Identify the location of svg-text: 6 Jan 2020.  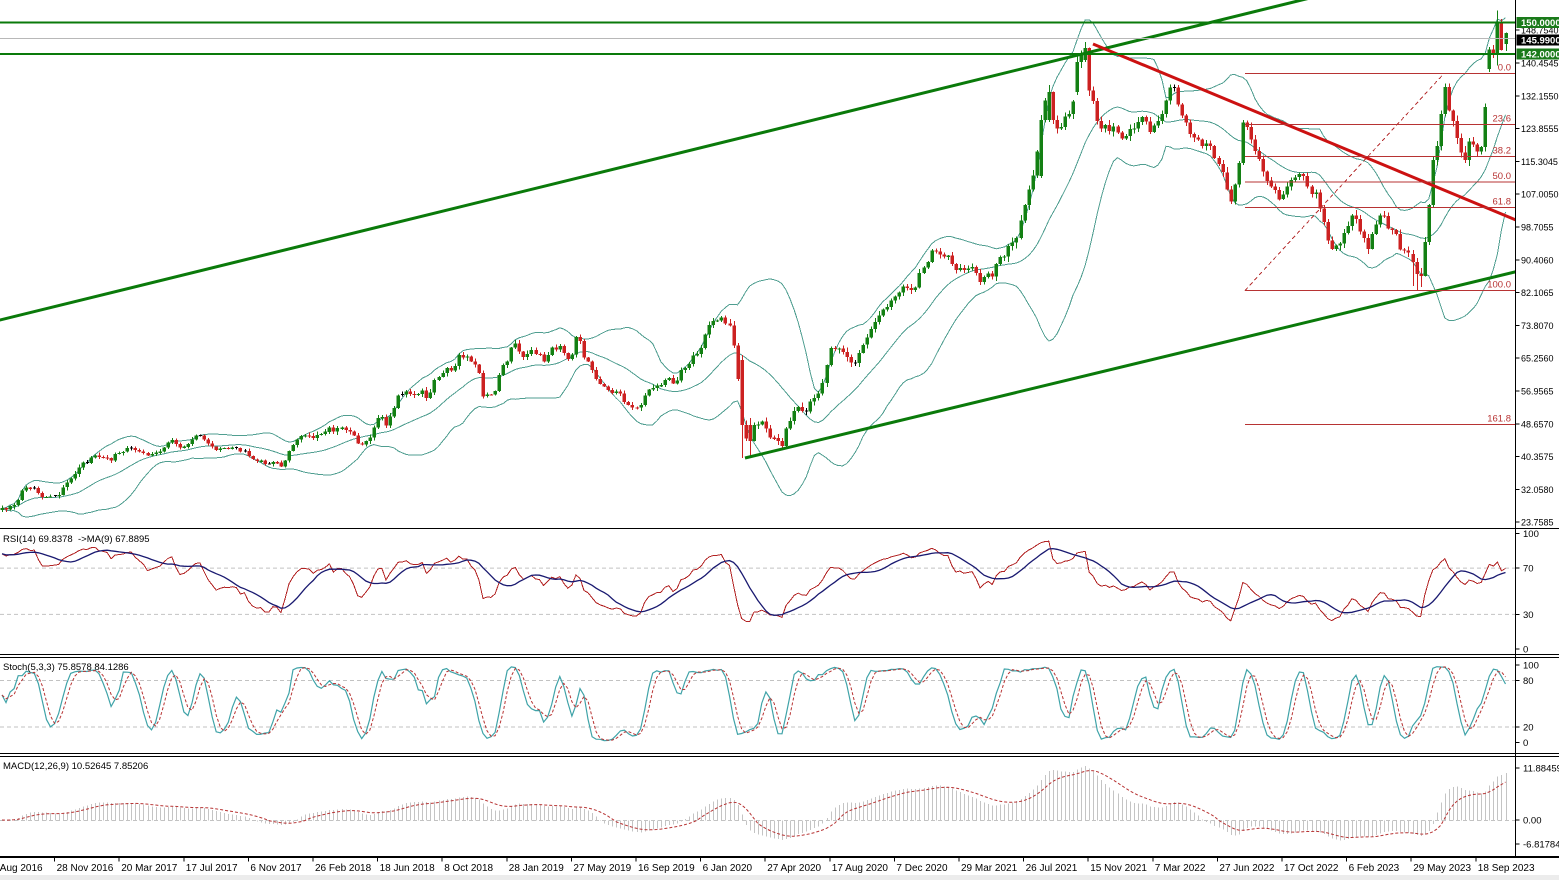
(728, 868).